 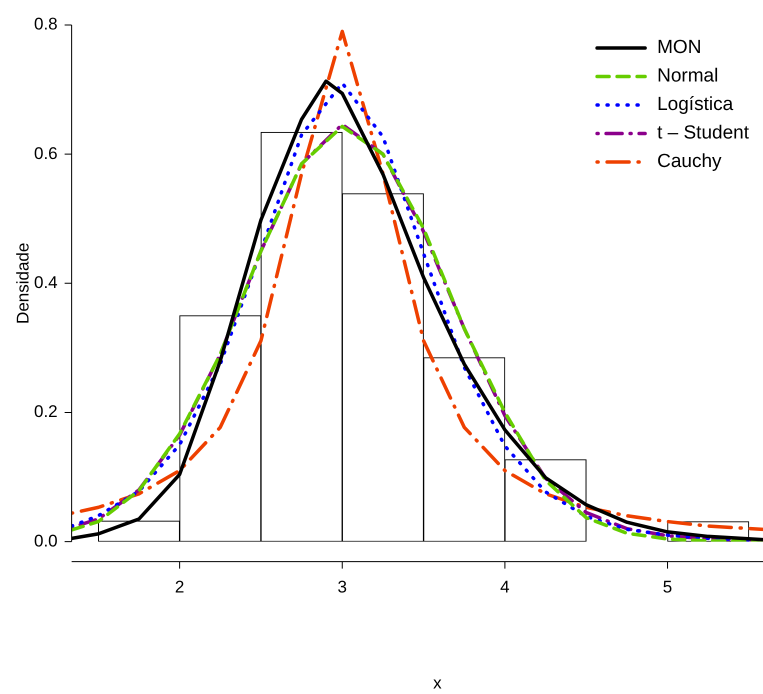 I want to click on legend-label: MON, so click(x=679, y=47).